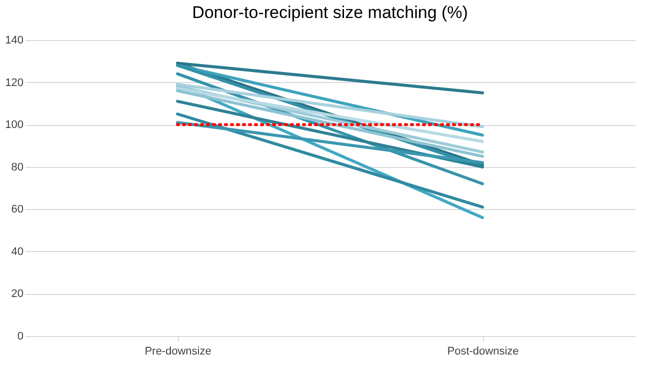  I want to click on y-tick-label: 140, so click(14, 40).